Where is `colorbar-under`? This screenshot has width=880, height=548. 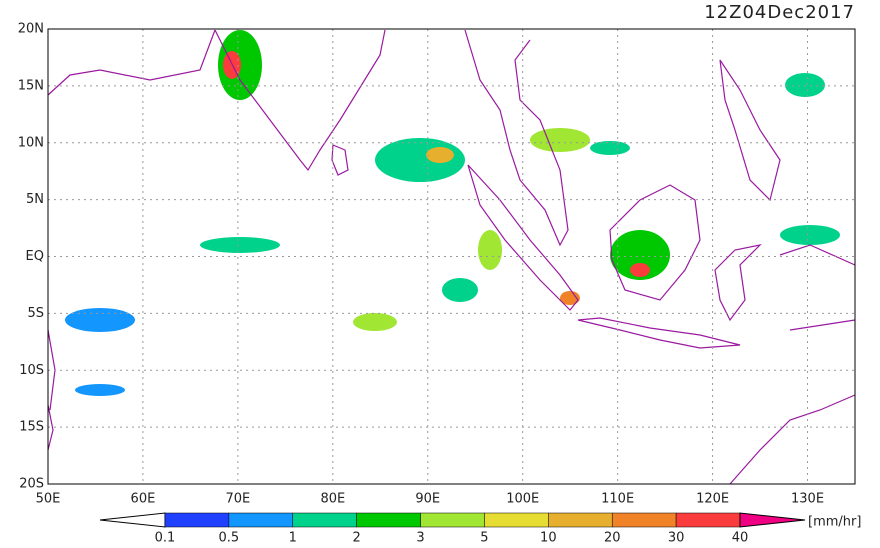 colorbar-under is located at coordinates (132, 520).